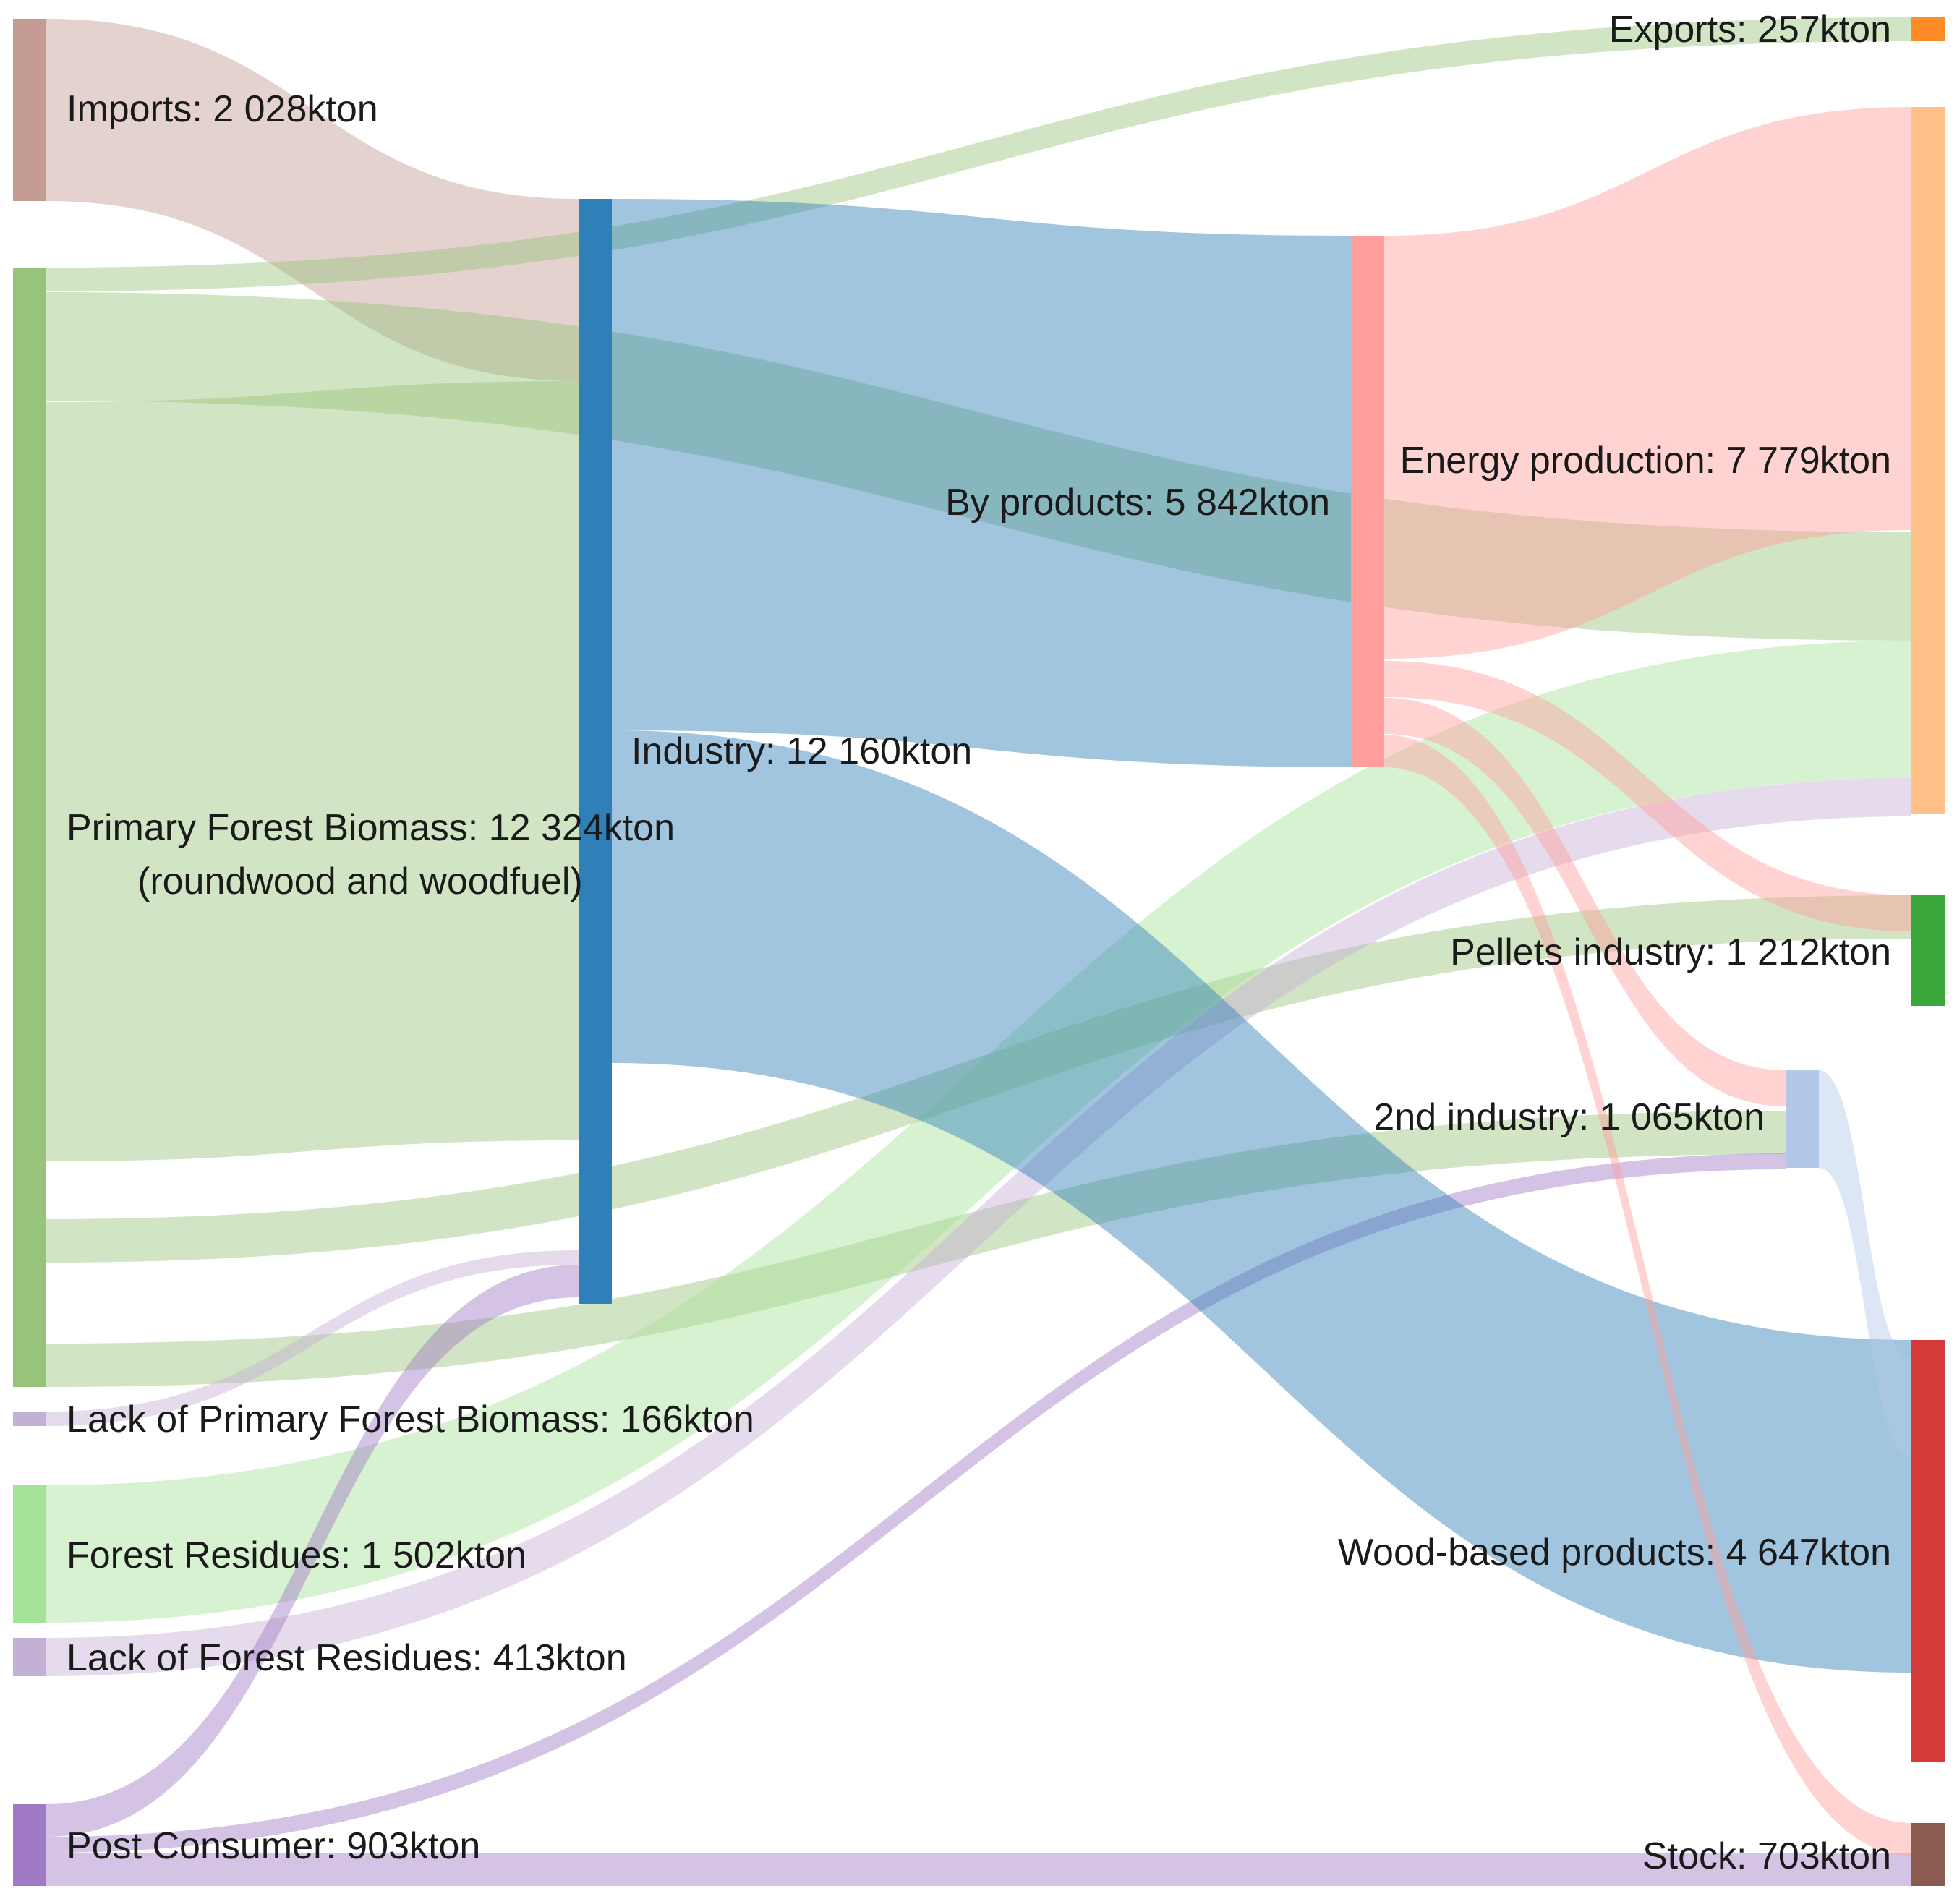 The image size is (1957, 1904). What do you see at coordinates (801, 751) in the screenshot?
I see `label-industry: Industry: 12 160kton` at bounding box center [801, 751].